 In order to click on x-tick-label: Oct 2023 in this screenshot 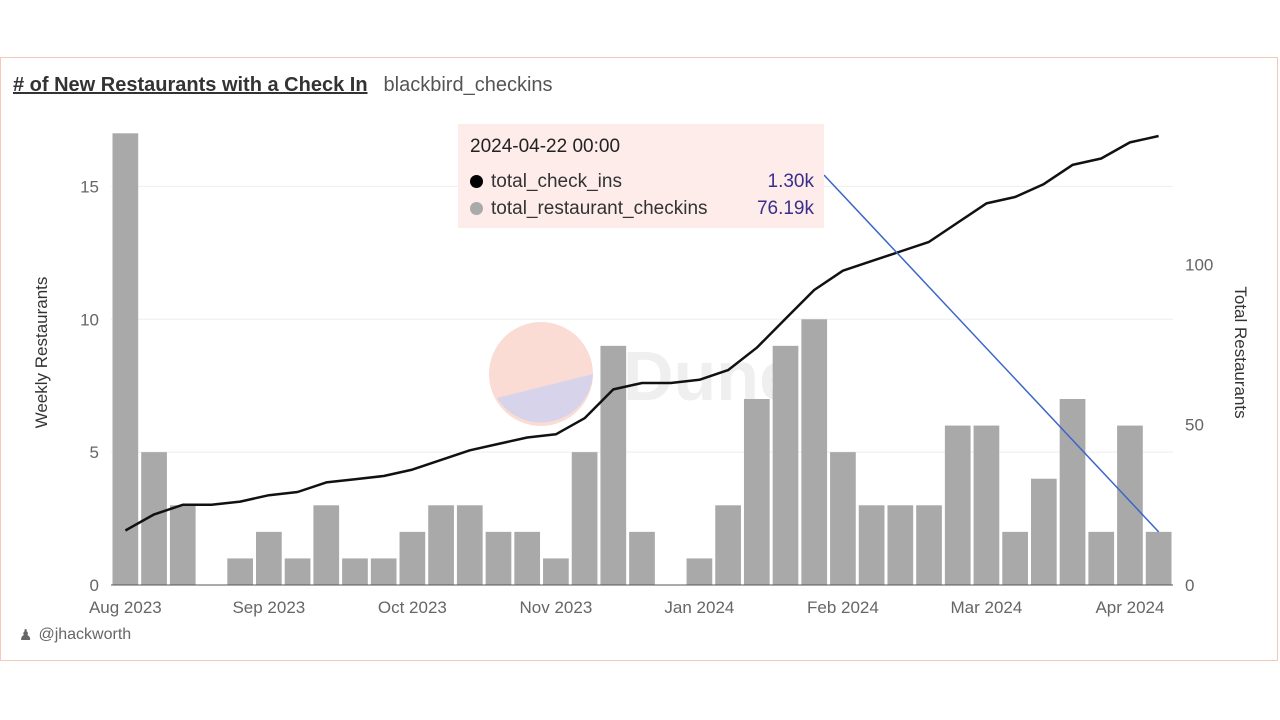, I will do `click(412, 607)`.